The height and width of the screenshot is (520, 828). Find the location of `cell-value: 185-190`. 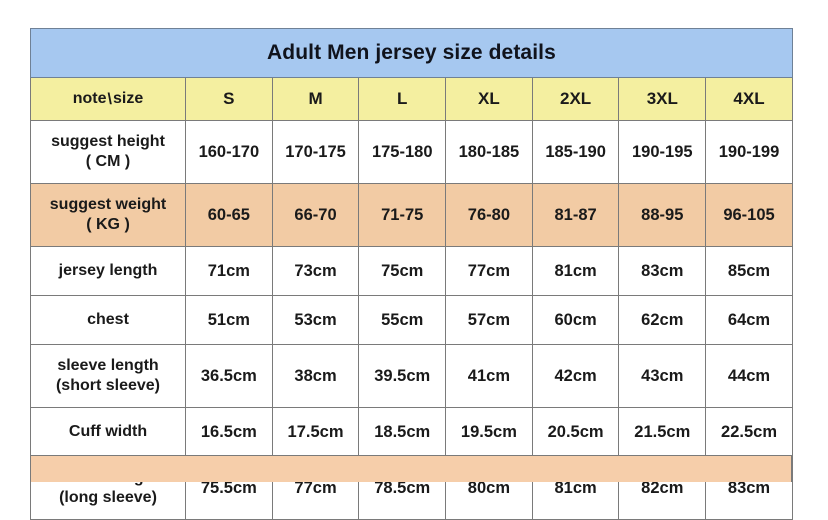

cell-value: 185-190 is located at coordinates (575, 152).